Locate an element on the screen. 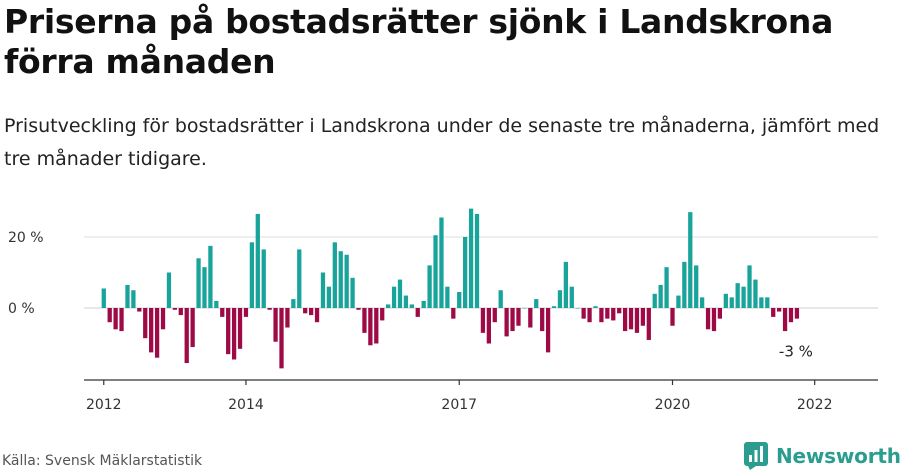 Image resolution: width=900 pixels, height=474 pixels. x-tick-label: 2020 is located at coordinates (673, 405).